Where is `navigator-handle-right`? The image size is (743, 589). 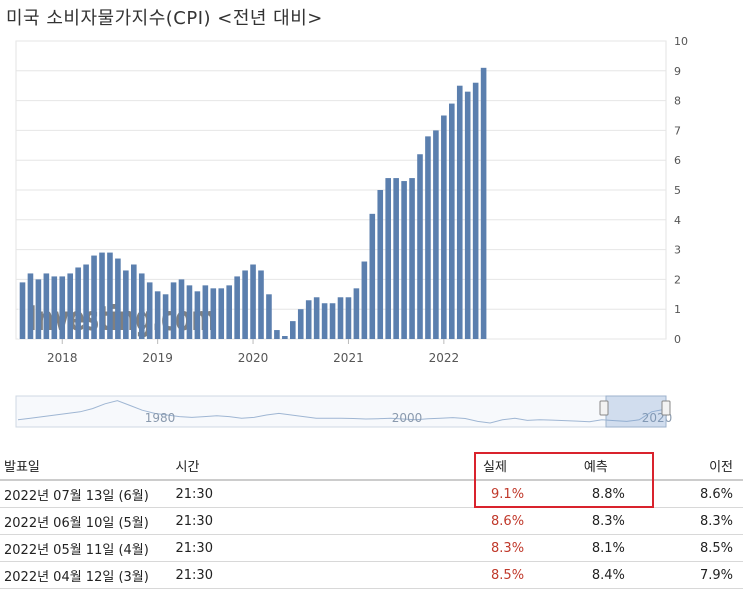
navigator-handle-right is located at coordinates (666, 408).